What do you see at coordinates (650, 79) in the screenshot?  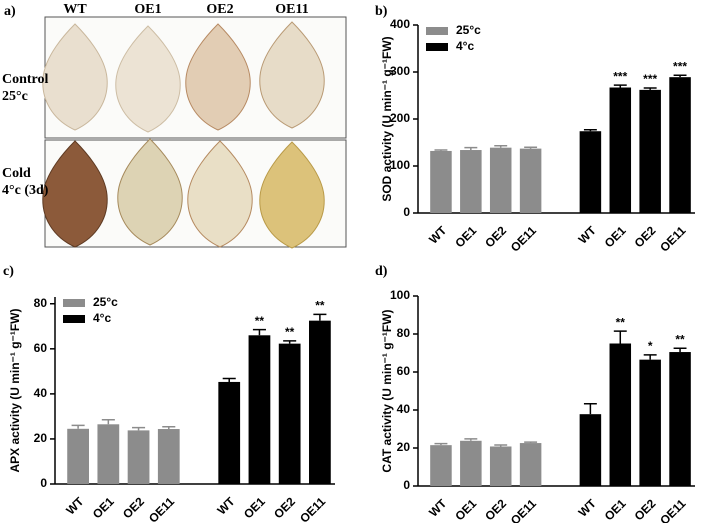 I see `significance-label: ***` at bounding box center [650, 79].